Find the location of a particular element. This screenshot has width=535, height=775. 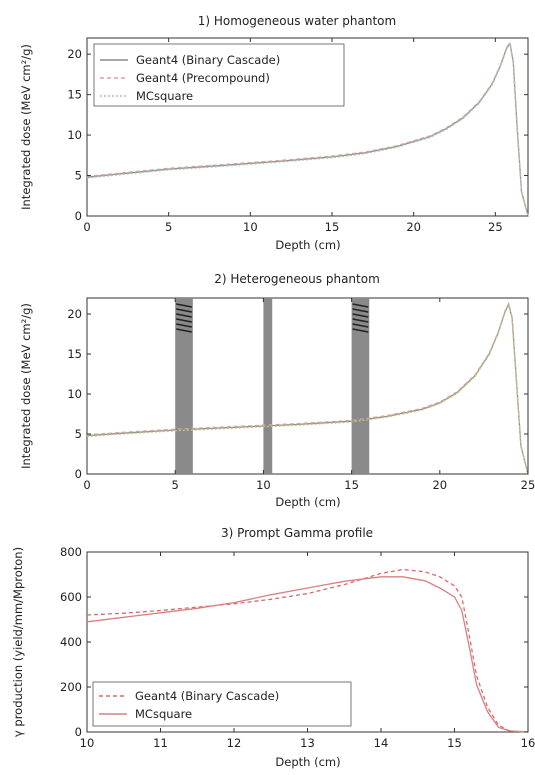

panel-2-ytick-label: 20 is located at coordinates (74, 314).